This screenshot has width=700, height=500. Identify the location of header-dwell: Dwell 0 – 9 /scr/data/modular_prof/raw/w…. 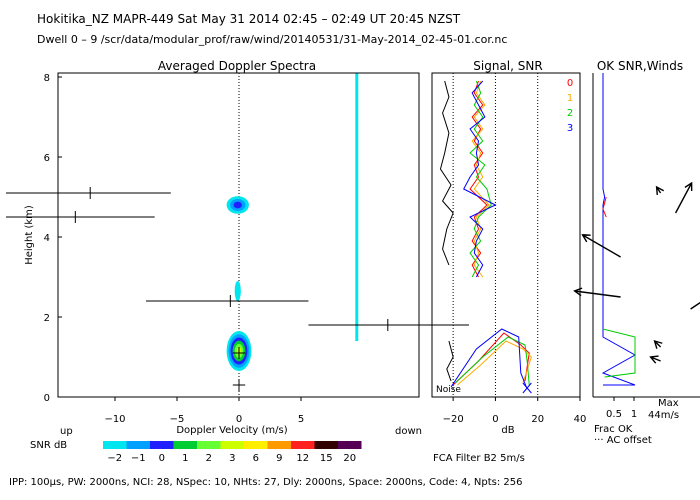
(272, 39).